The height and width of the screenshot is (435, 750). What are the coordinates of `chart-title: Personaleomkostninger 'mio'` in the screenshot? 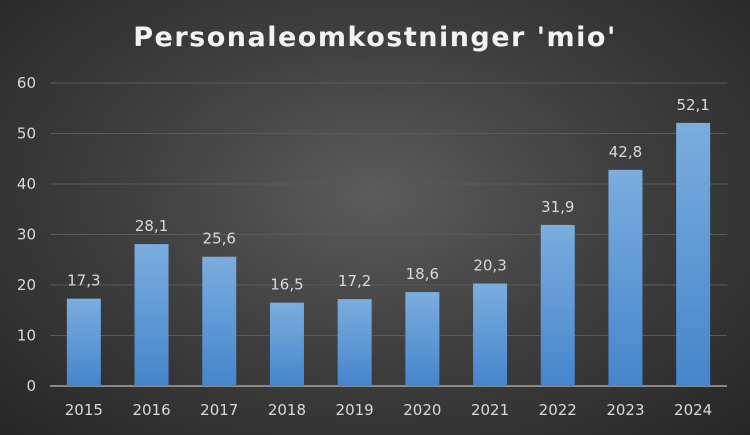 It's located at (375, 37).